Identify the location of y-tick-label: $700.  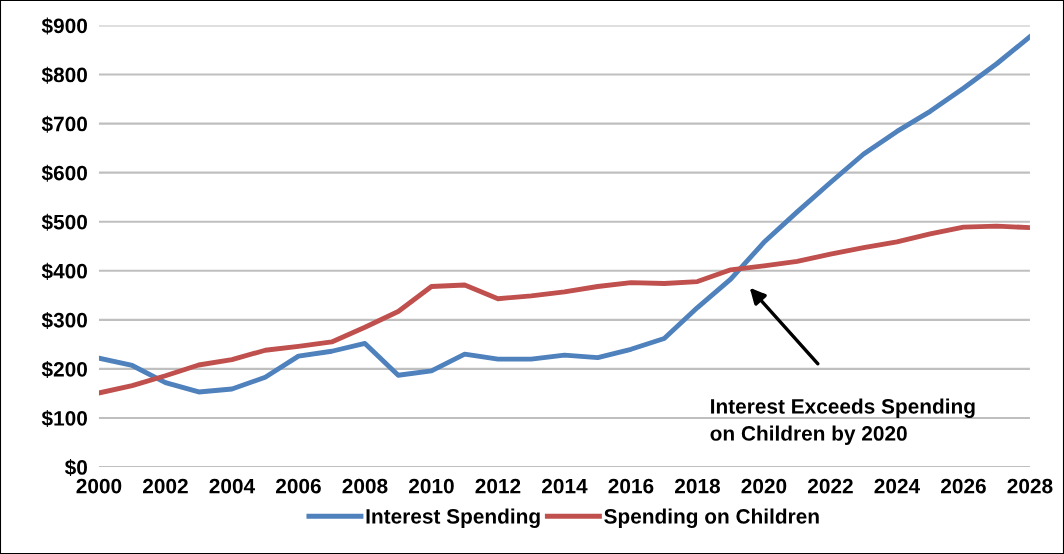
(64, 124).